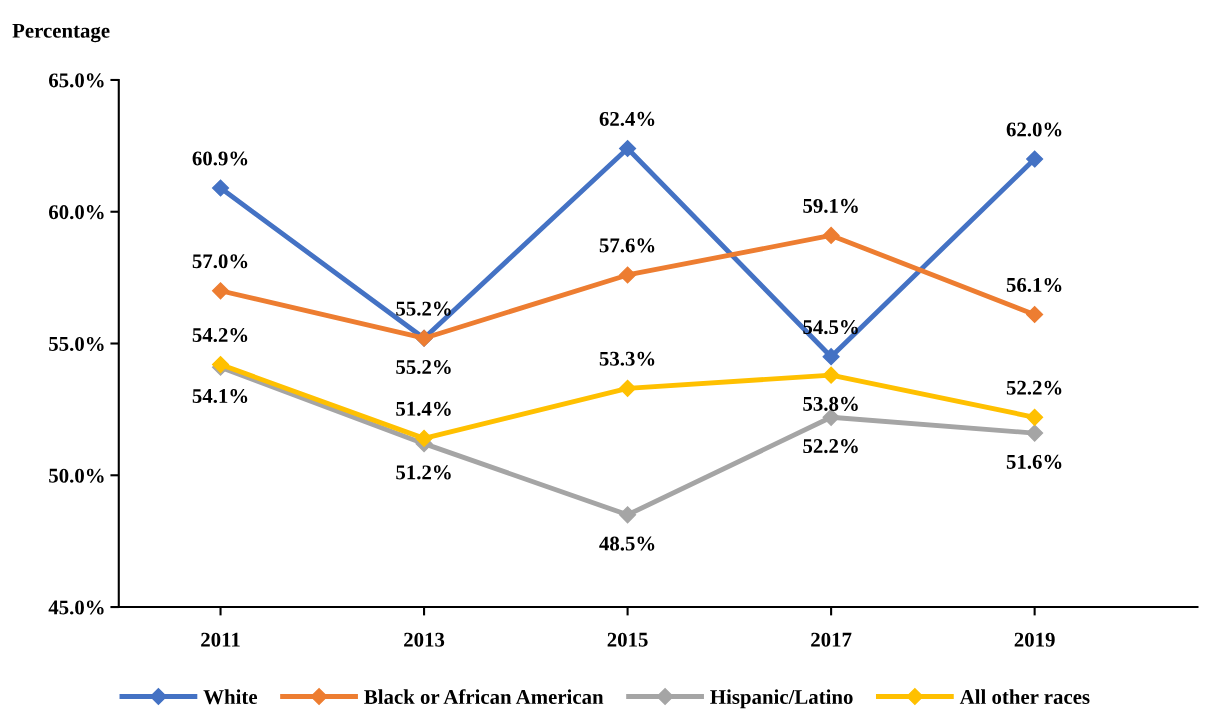  Describe the element at coordinates (484, 697) in the screenshot. I see `legend-label: Black or African American` at that location.